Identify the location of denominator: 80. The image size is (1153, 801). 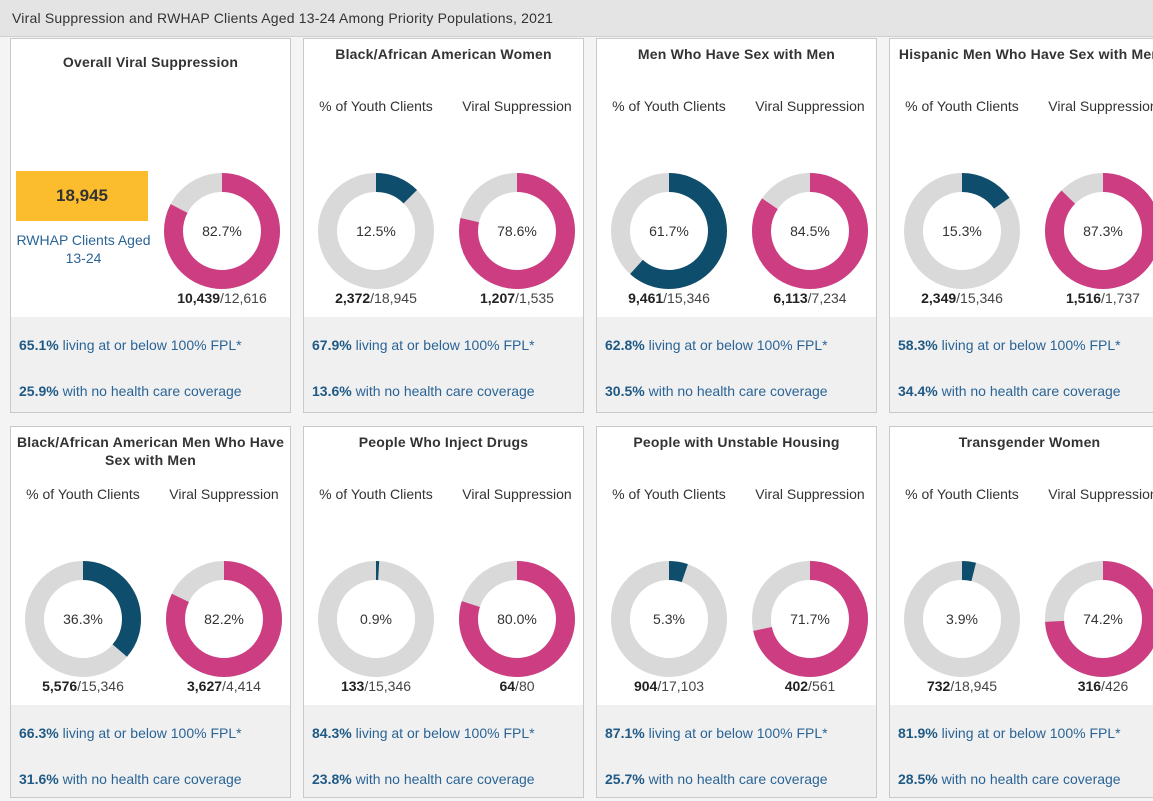
(526, 686).